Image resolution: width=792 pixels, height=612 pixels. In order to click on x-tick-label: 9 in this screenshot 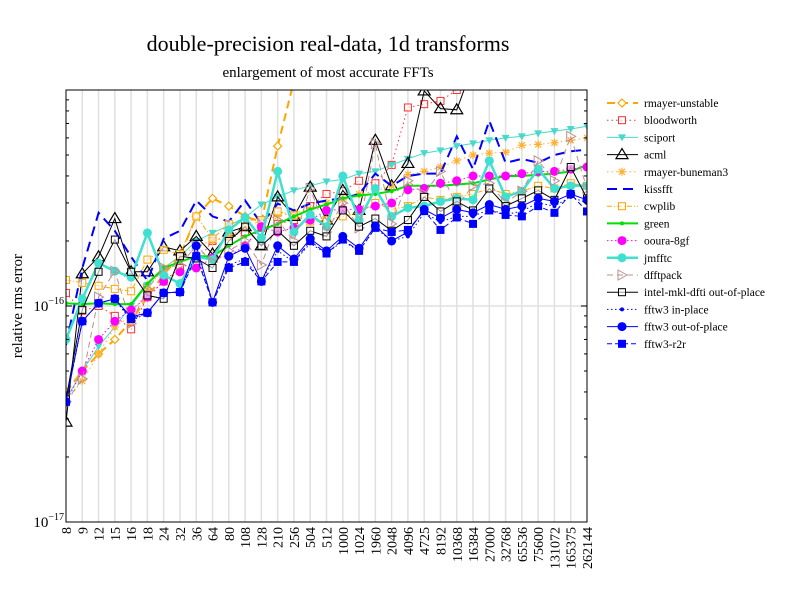, I will do `click(83, 530)`.